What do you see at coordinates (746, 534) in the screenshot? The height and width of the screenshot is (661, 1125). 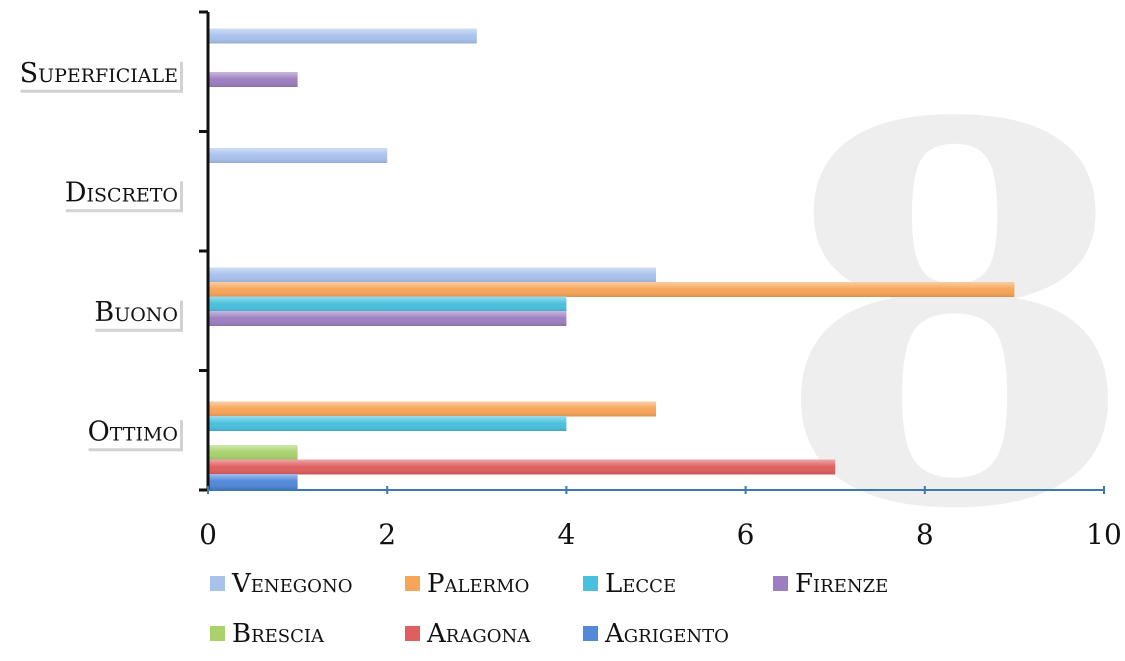 I see `x-tick-label: 6` at bounding box center [746, 534].